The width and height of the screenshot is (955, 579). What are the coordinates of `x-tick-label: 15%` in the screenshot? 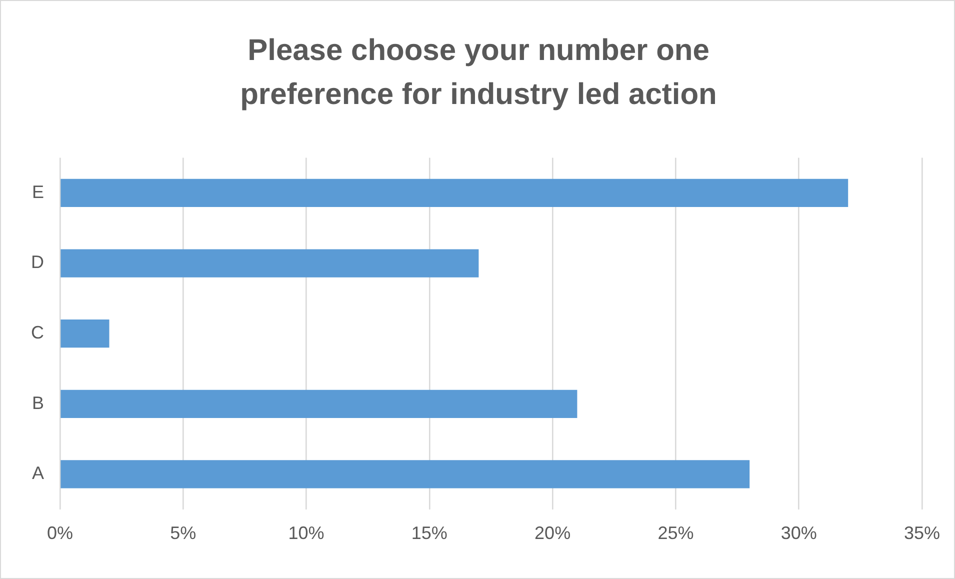 It's located at (429, 533).